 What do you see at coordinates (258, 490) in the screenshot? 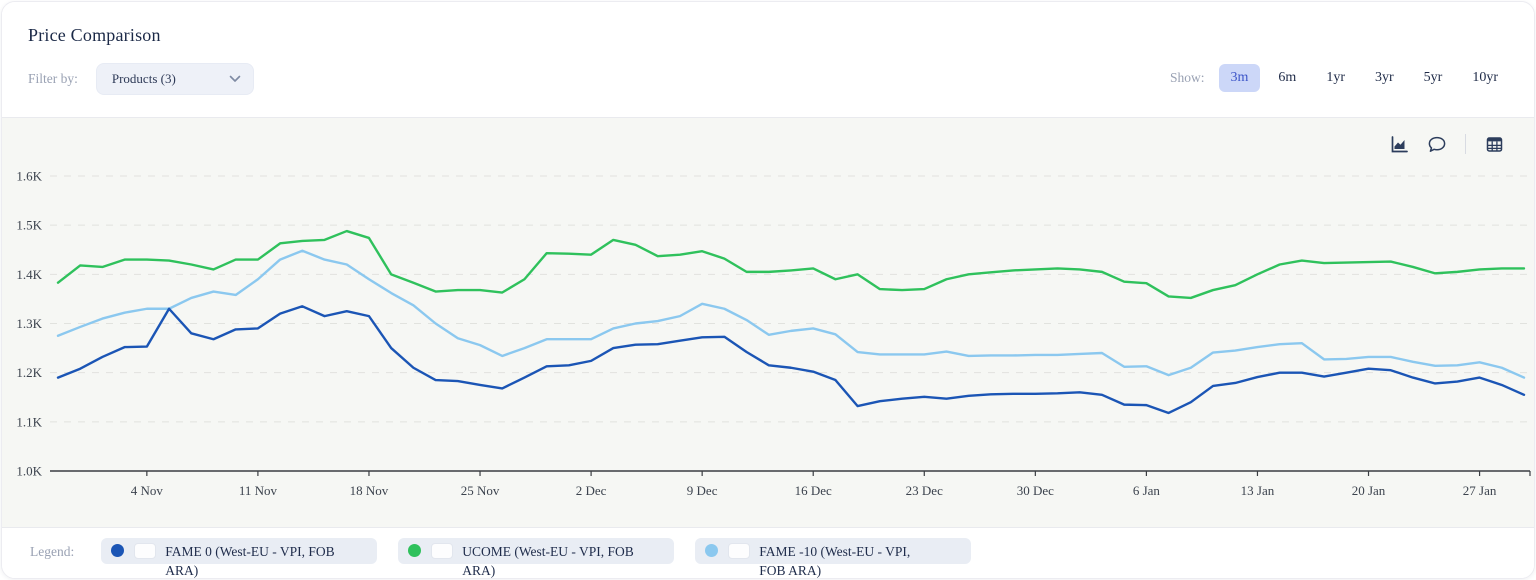
I see `svg-text: 11 Nov` at bounding box center [258, 490].